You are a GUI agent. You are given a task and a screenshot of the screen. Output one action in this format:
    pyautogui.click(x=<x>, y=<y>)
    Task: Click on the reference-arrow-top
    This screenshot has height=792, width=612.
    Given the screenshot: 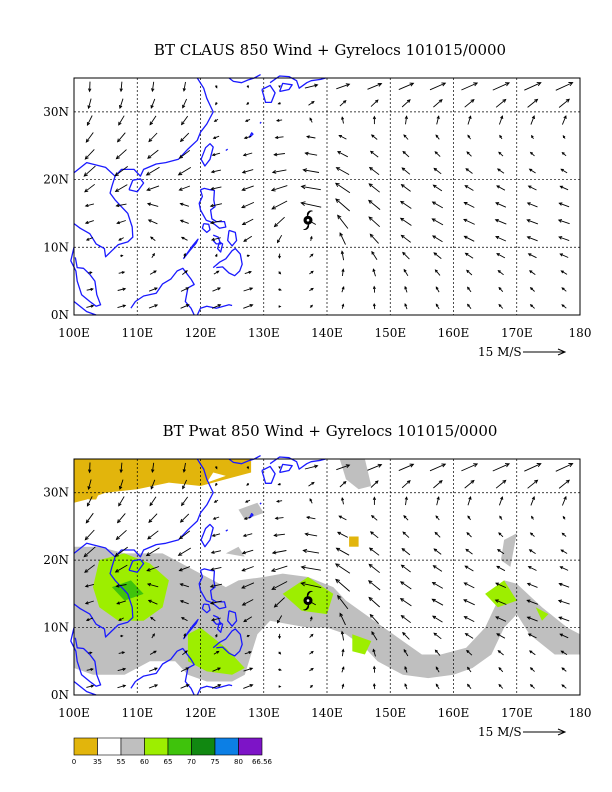 What is the action you would take?
    pyautogui.click(x=545, y=352)
    